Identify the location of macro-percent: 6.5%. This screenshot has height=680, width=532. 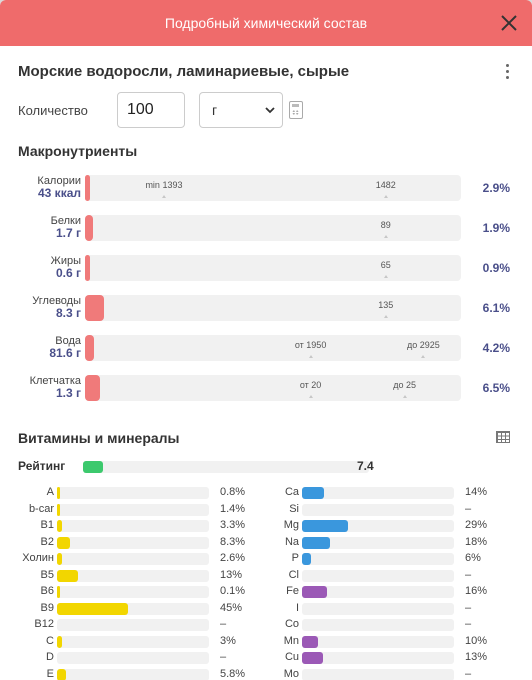
(496, 388).